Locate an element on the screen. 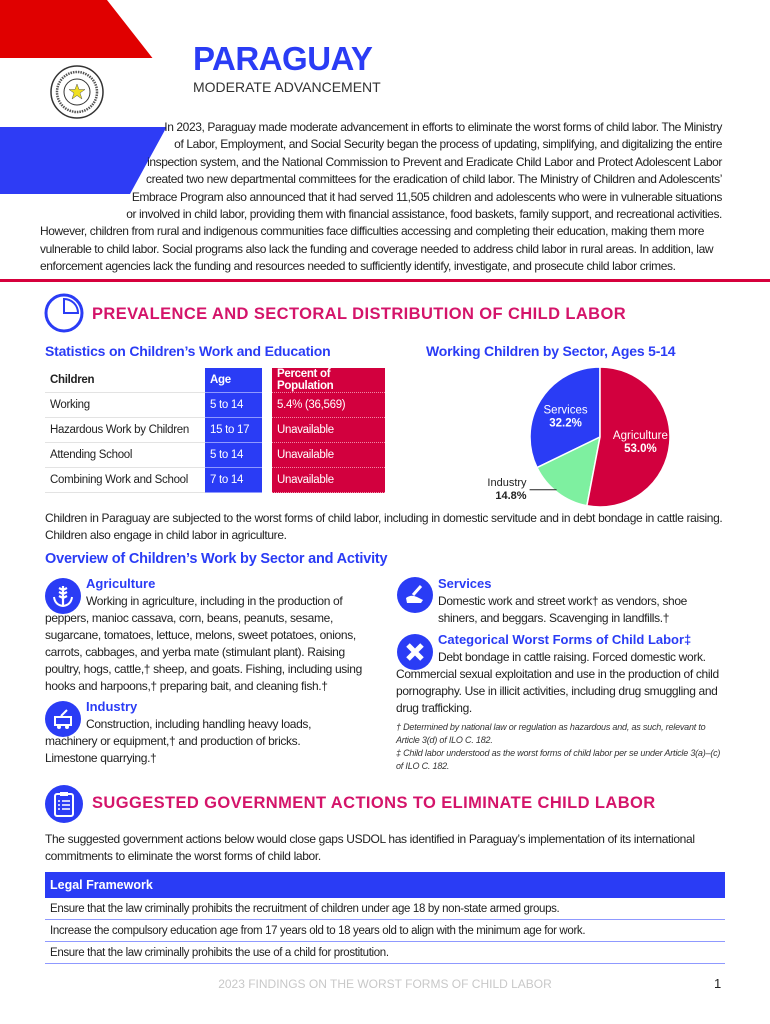  slice-label-services: 32.2% is located at coordinates (565, 423).